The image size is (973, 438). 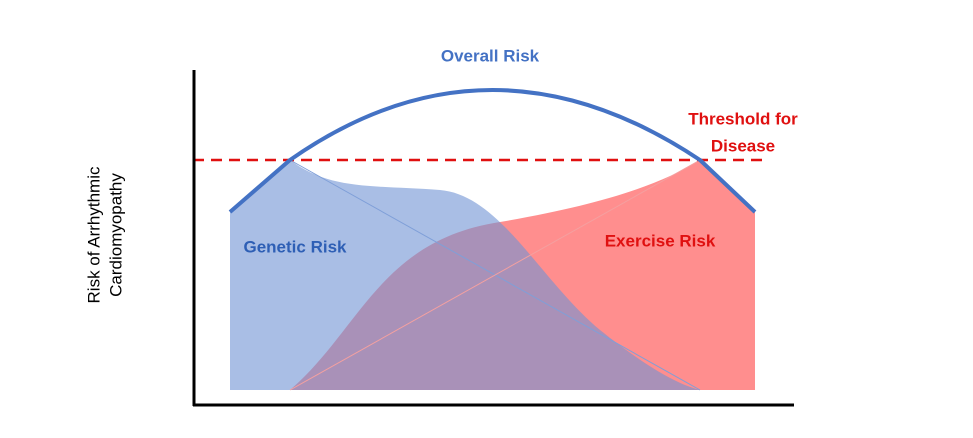 I want to click on y-axis-label-line: Cardiomyopathy, so click(x=115, y=235).